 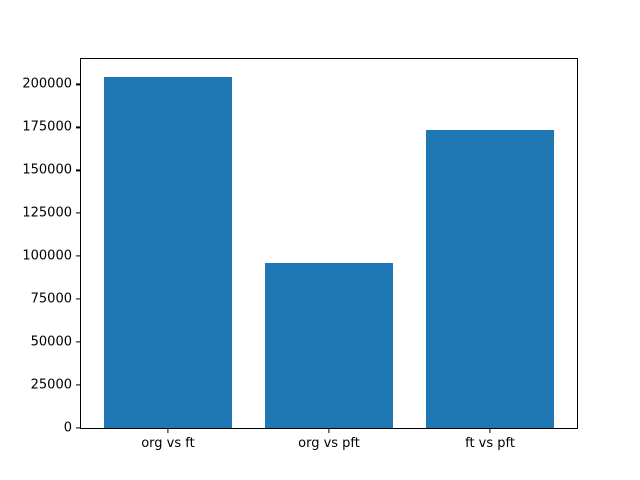 What do you see at coordinates (168, 252) in the screenshot?
I see `bar-org-vs-ft` at bounding box center [168, 252].